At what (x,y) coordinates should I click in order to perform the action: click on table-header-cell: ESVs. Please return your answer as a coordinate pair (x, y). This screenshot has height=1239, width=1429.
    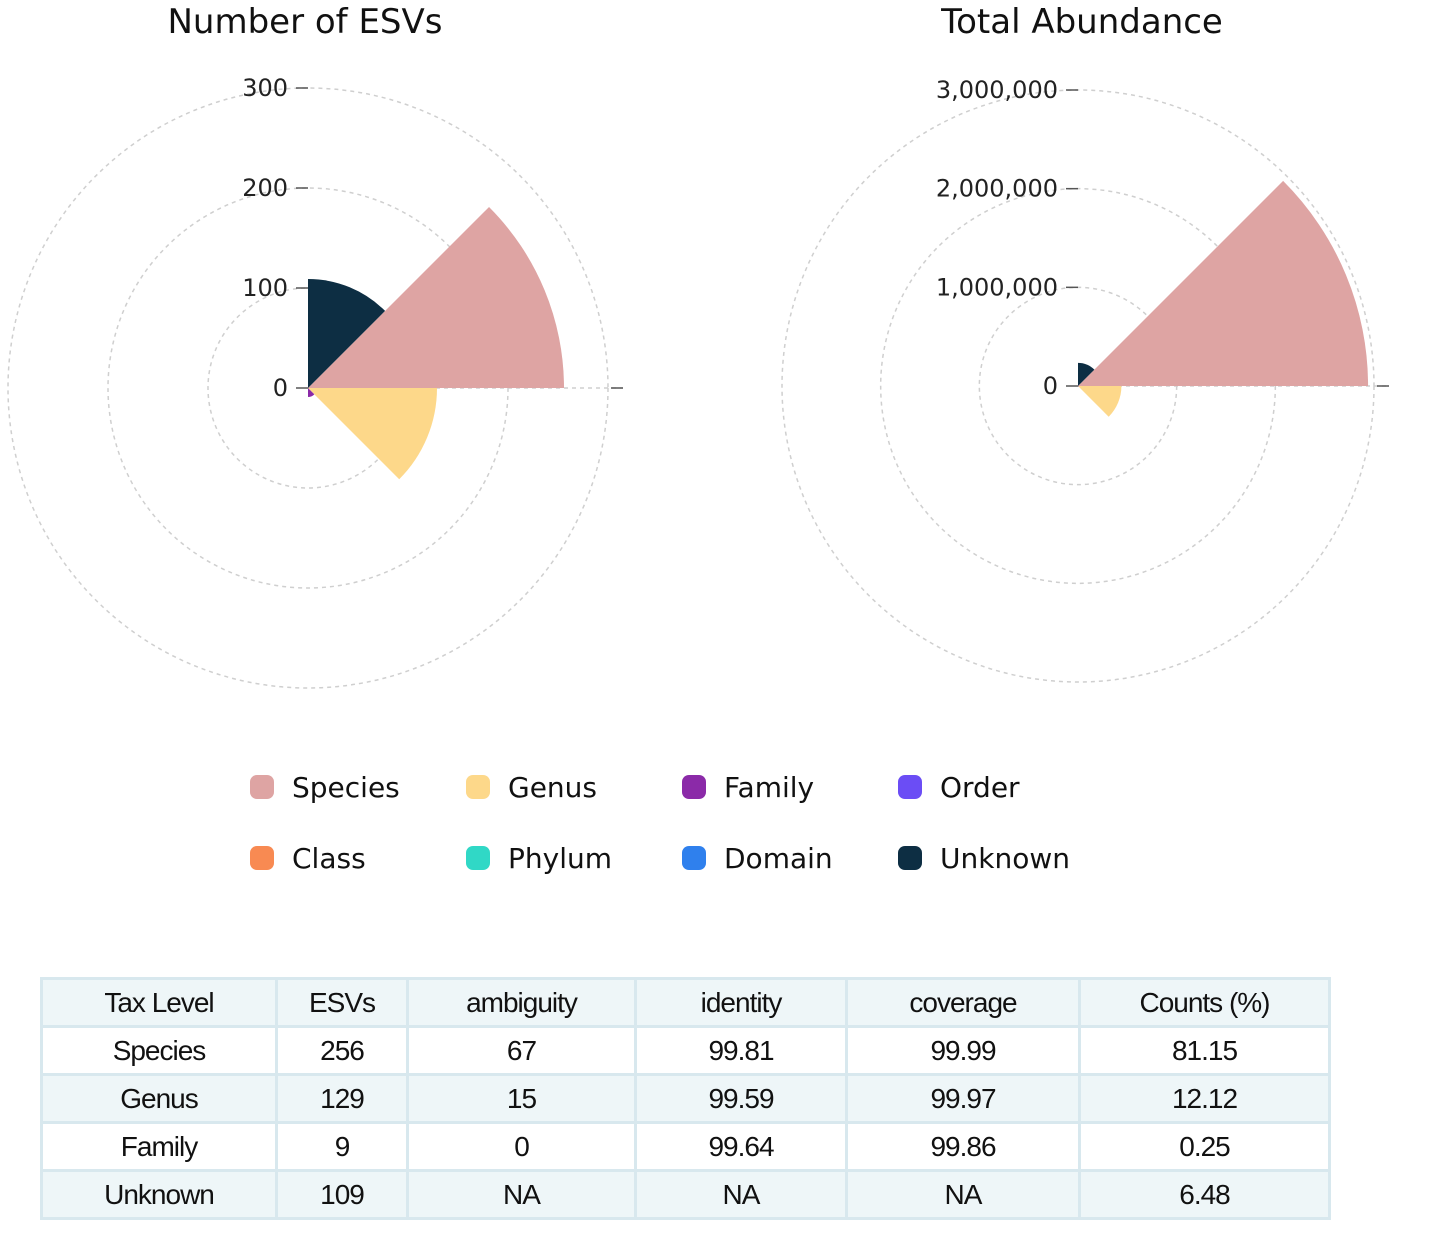
    Looking at the image, I should click on (342, 1002).